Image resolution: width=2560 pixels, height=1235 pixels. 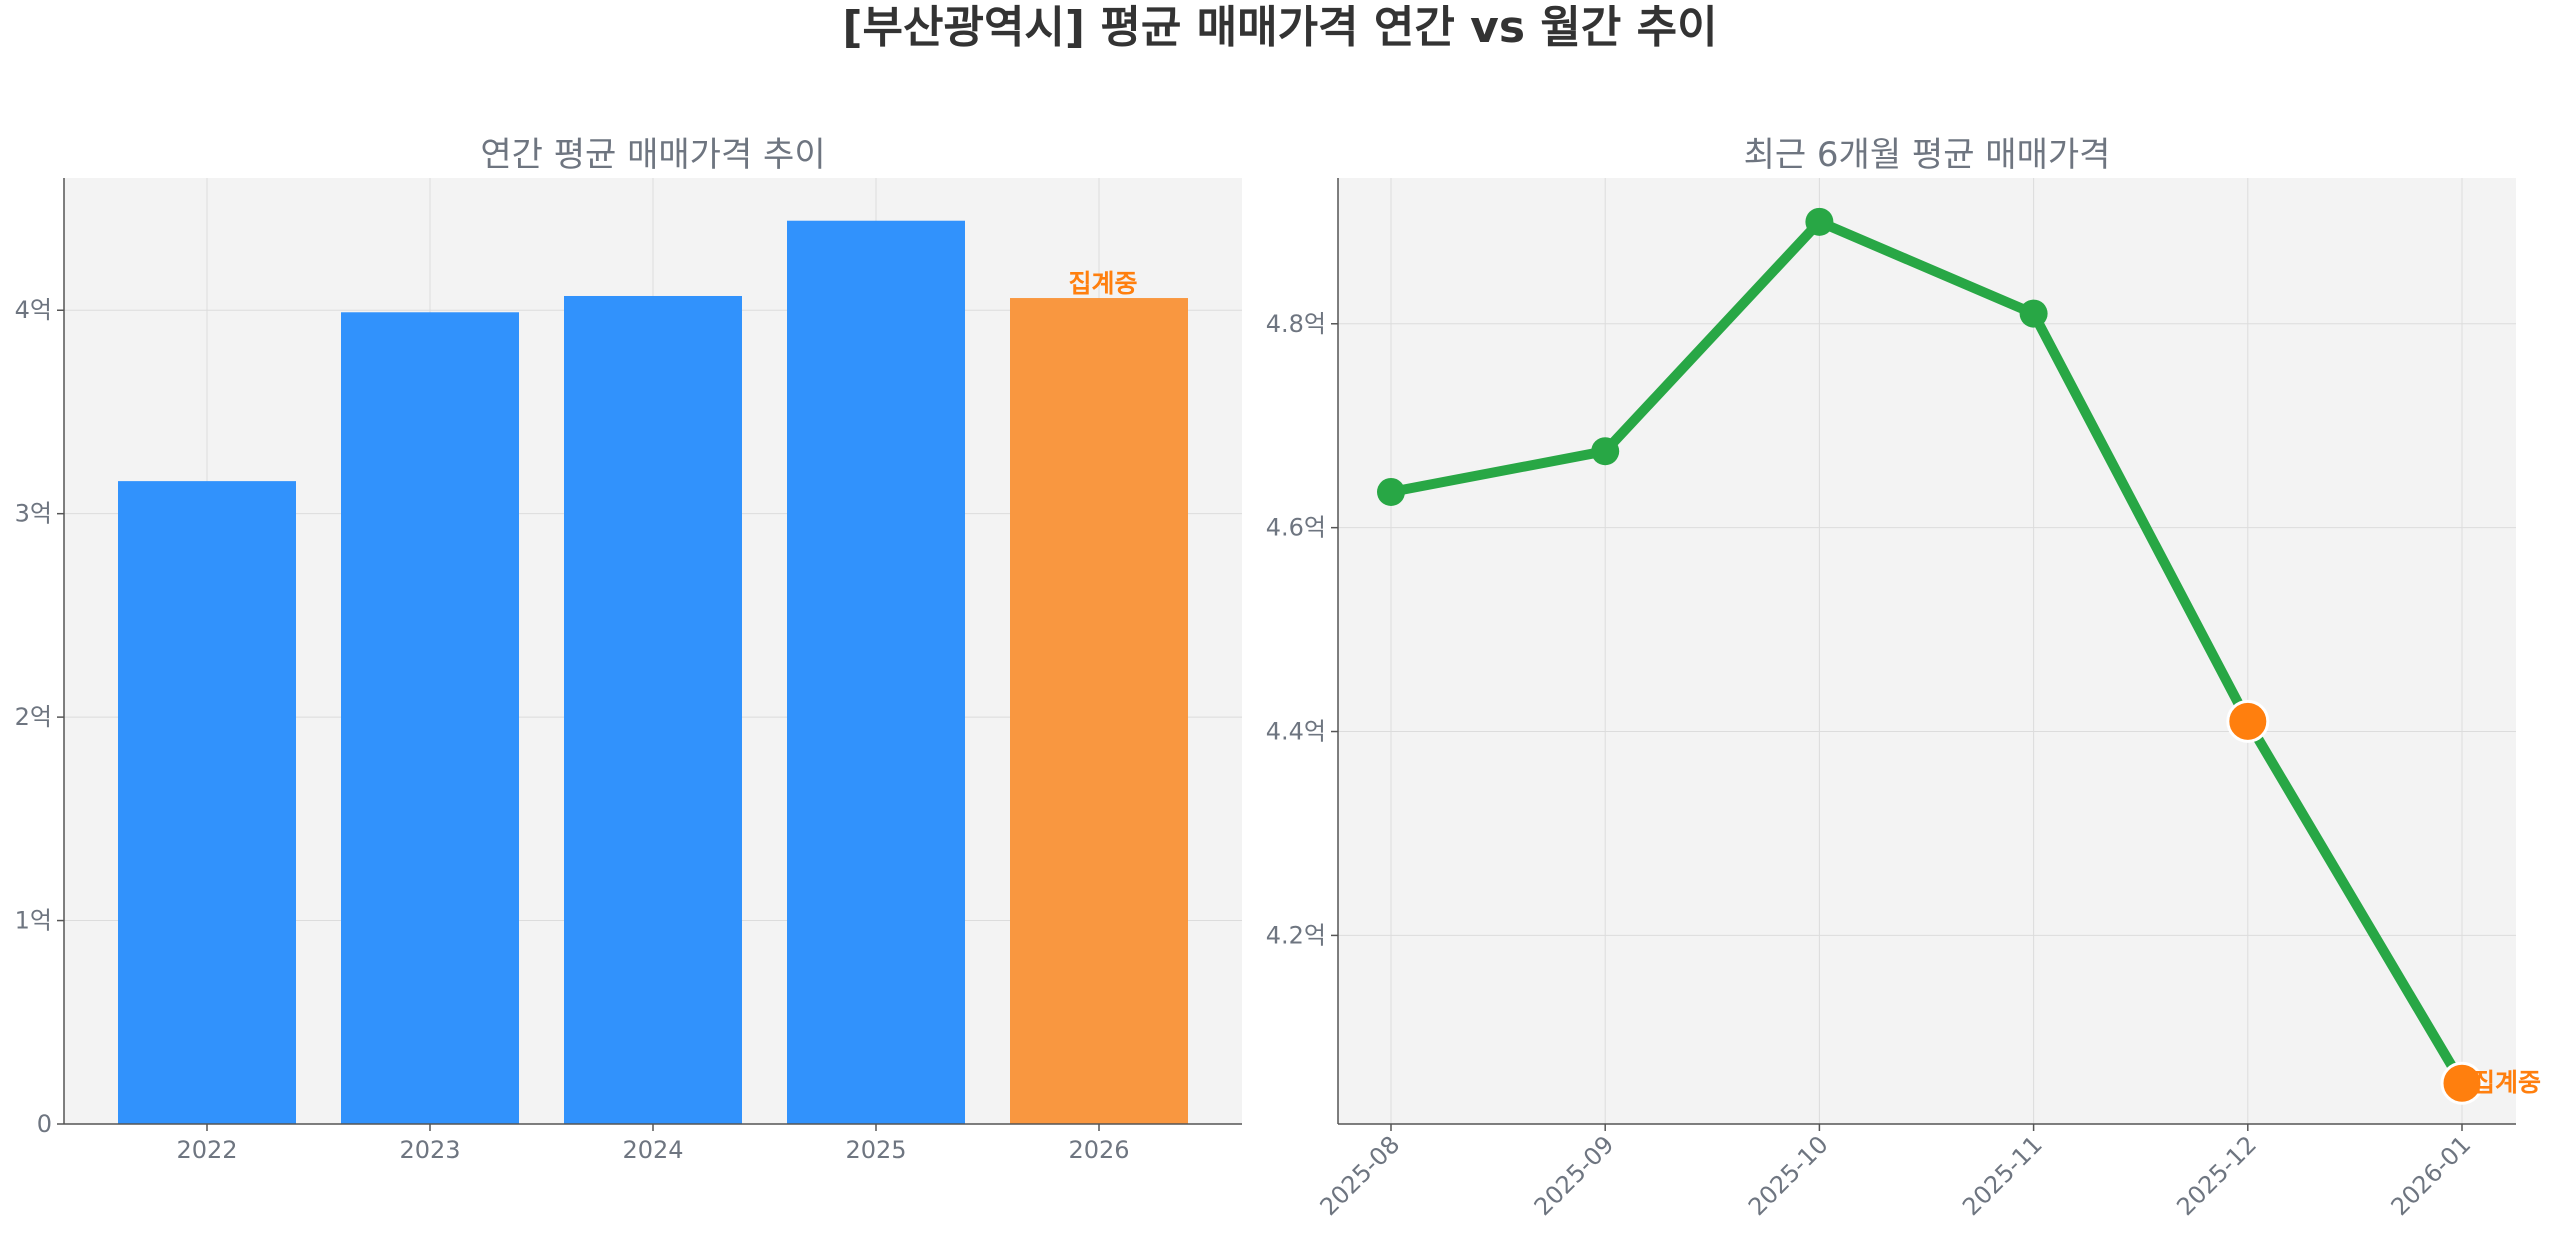 I want to click on annual-y-tick-label: 4억, so click(x=33, y=310).